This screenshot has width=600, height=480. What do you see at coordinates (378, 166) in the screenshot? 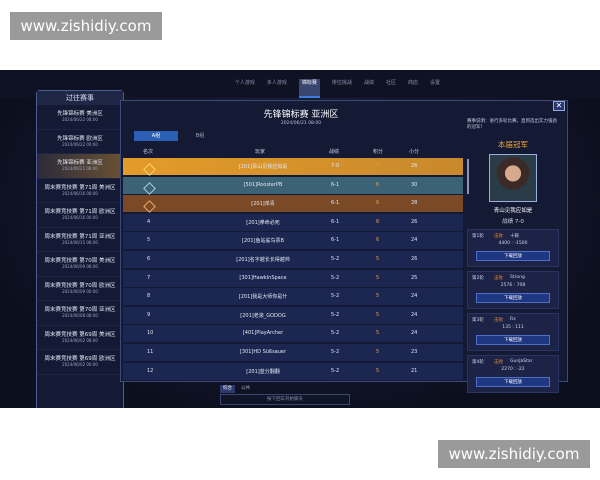
I see `points: 7` at bounding box center [378, 166].